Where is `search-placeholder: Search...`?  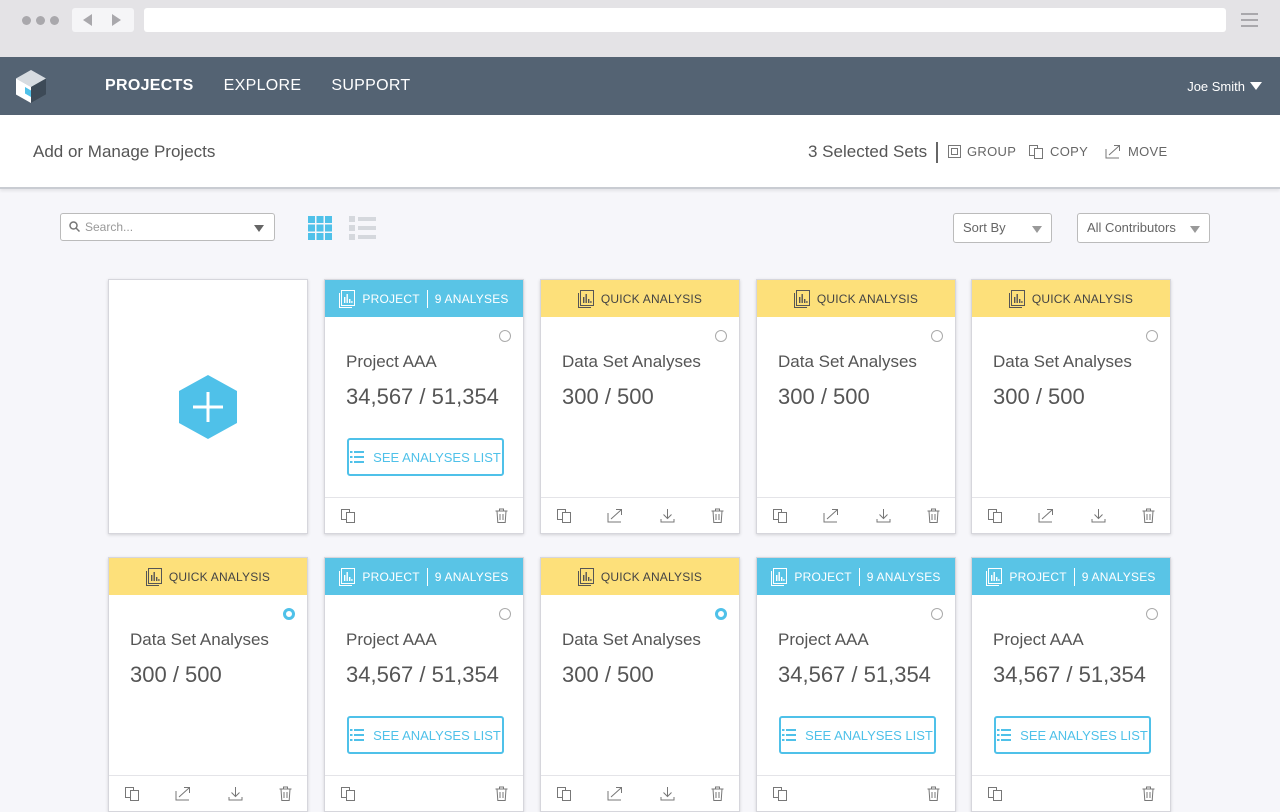 search-placeholder: Search... is located at coordinates (109, 227).